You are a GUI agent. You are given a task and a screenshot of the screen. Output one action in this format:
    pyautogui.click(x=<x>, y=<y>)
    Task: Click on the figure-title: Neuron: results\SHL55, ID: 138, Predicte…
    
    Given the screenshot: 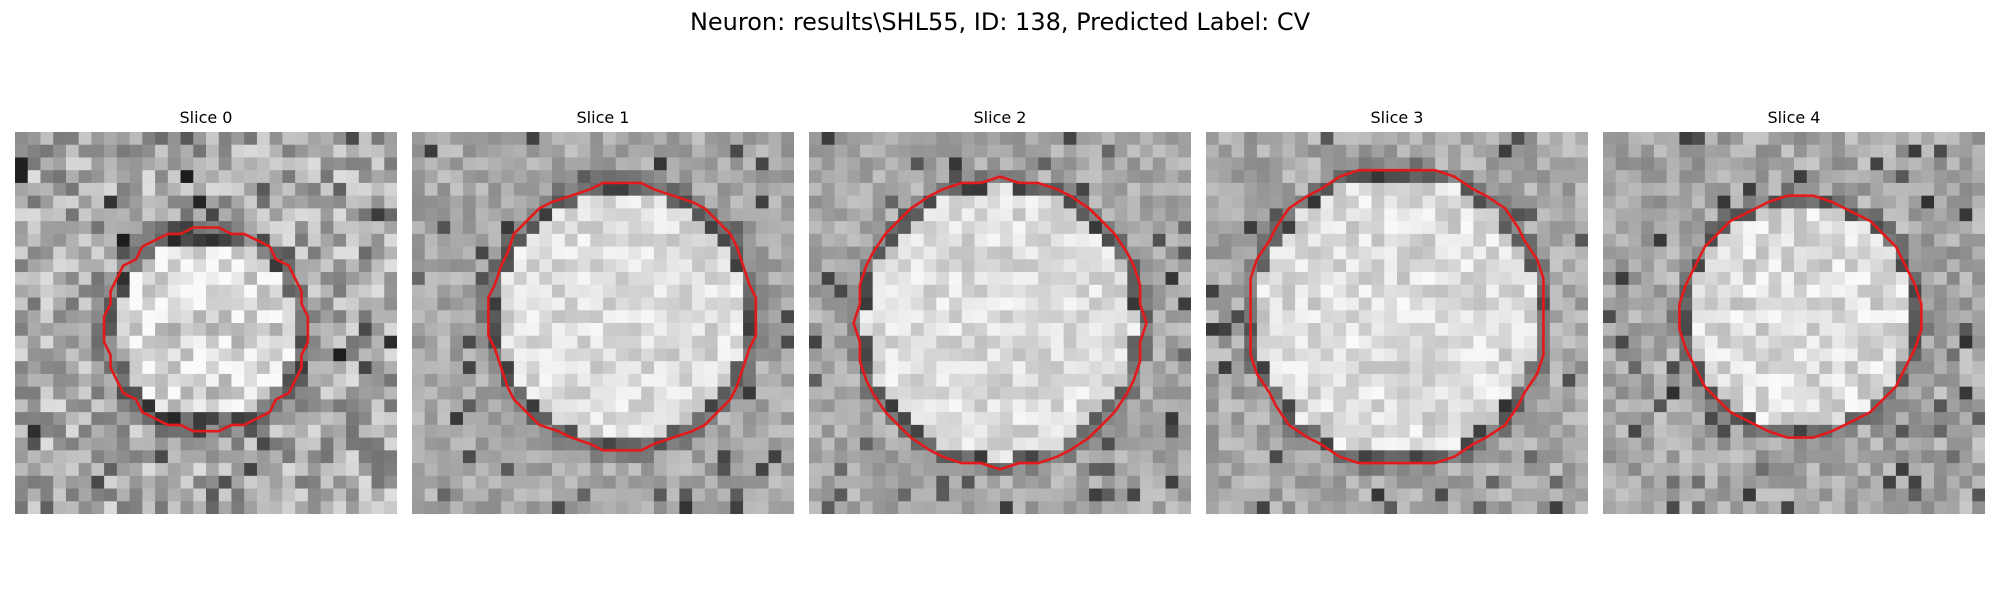 What is the action you would take?
    pyautogui.click(x=1000, y=22)
    